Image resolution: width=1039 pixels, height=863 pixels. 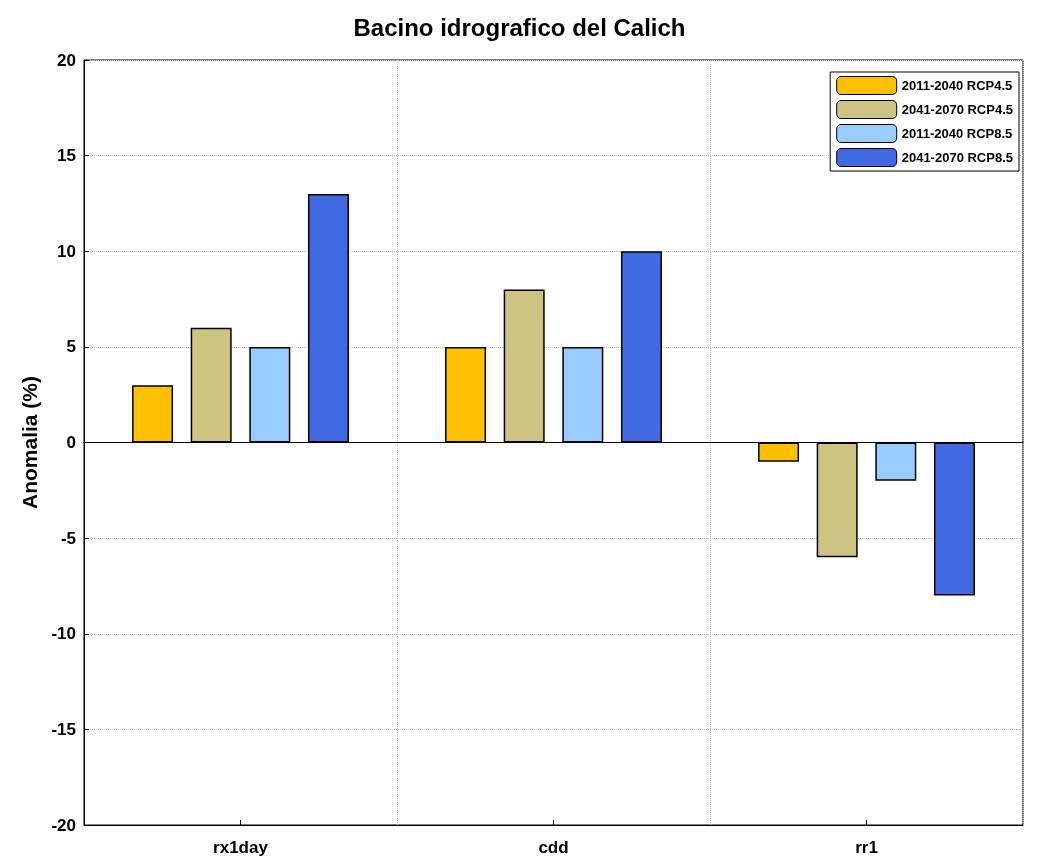 I want to click on y-tick-label: 15, so click(x=66, y=156).